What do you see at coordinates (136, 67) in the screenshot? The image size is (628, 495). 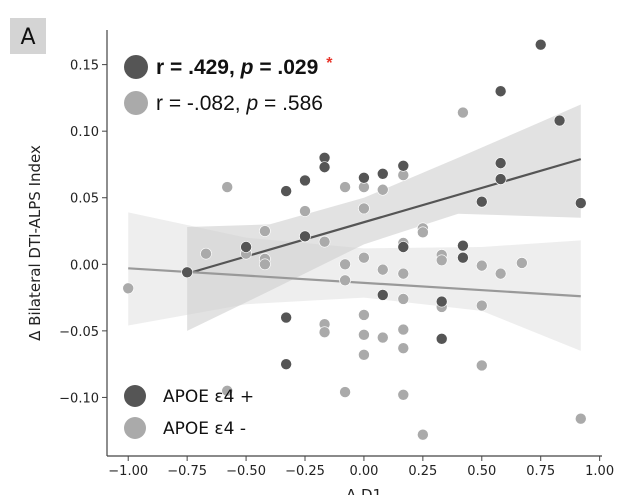 I see `stat-marker-apoe-pos` at bounding box center [136, 67].